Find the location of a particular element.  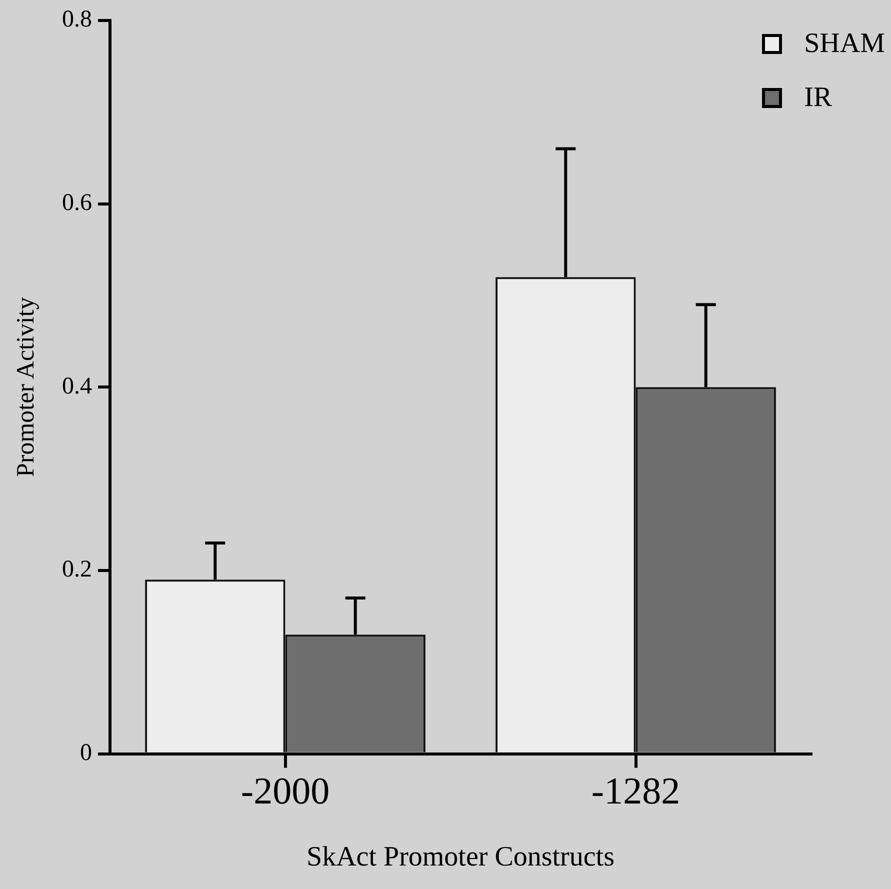

legend-label: SHAM is located at coordinates (844, 44).